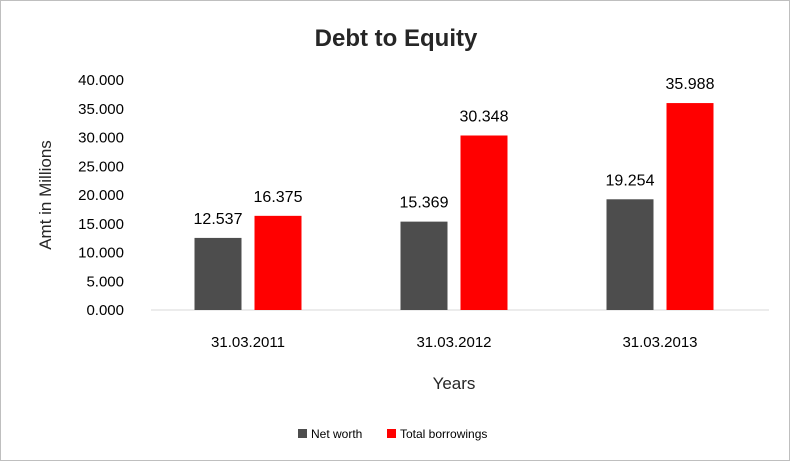 This screenshot has height=462, width=790. Describe the element at coordinates (278, 197) in the screenshot. I see `data-label: 16.375` at that location.